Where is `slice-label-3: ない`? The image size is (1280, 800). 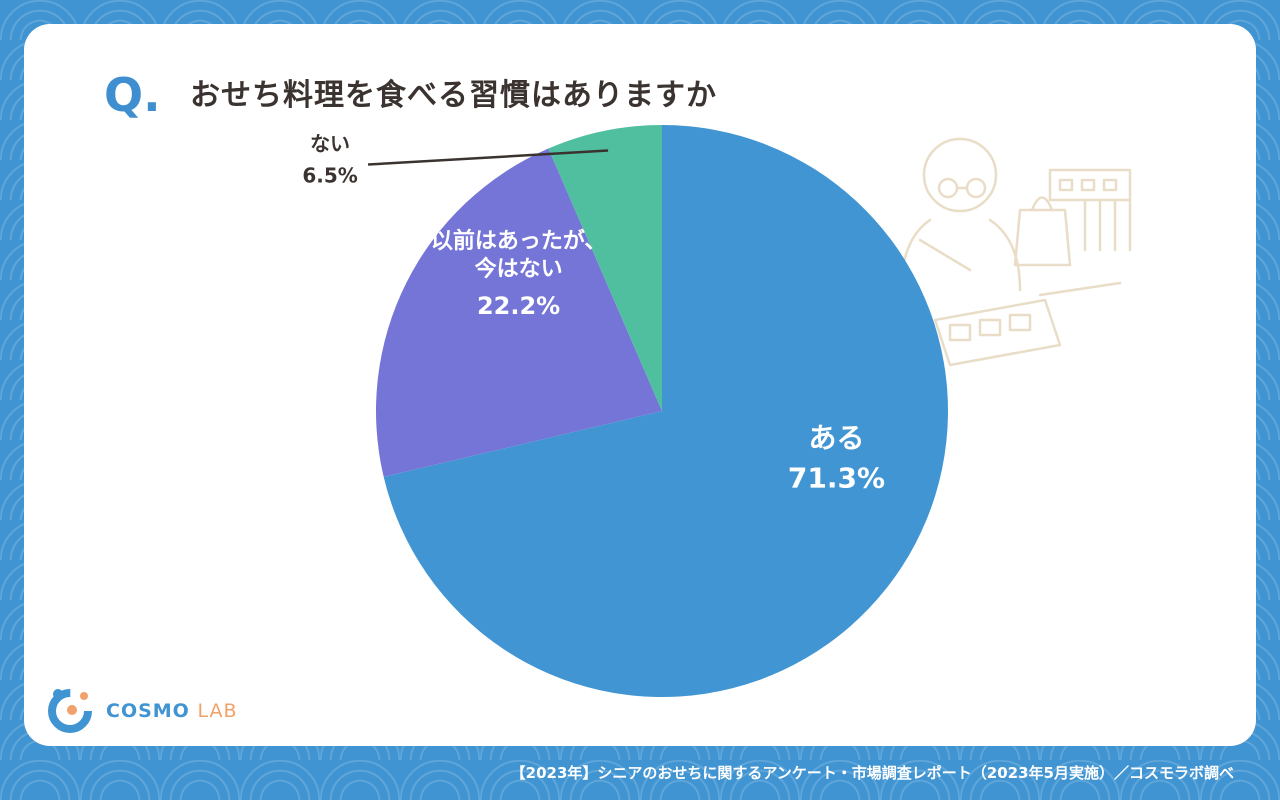 slice-label-3: ない is located at coordinates (330, 144).